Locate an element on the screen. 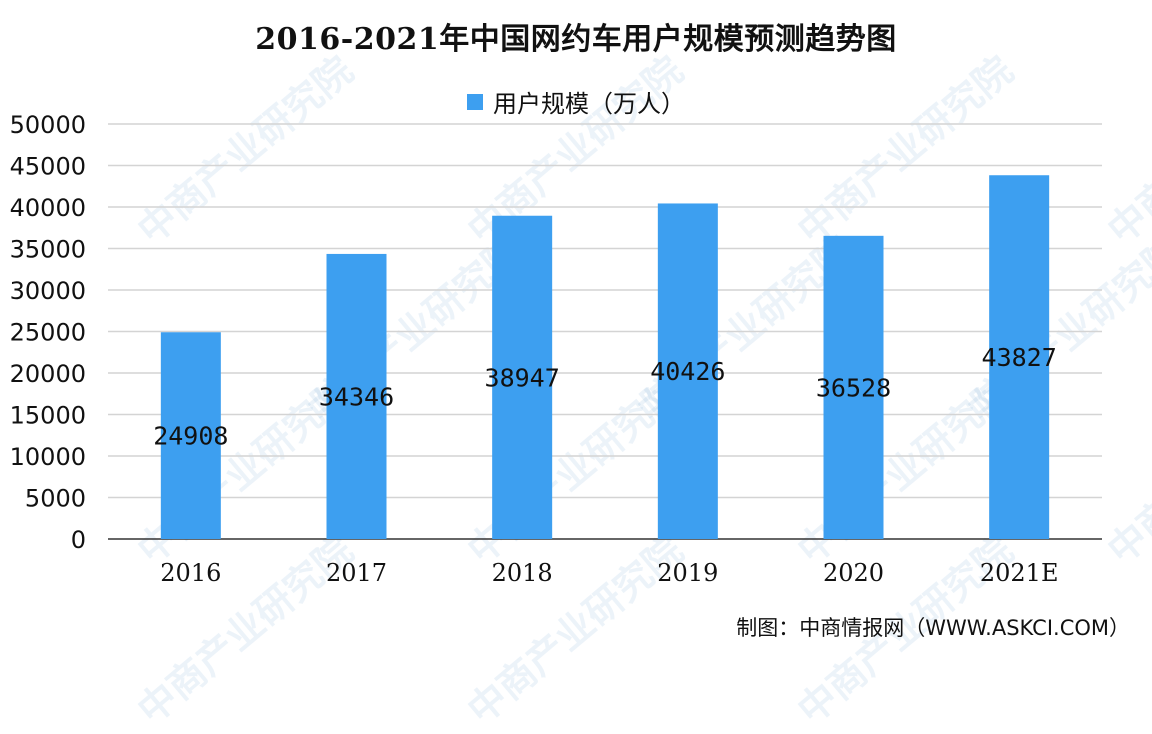  x-tick-label: 2019 is located at coordinates (687, 573).